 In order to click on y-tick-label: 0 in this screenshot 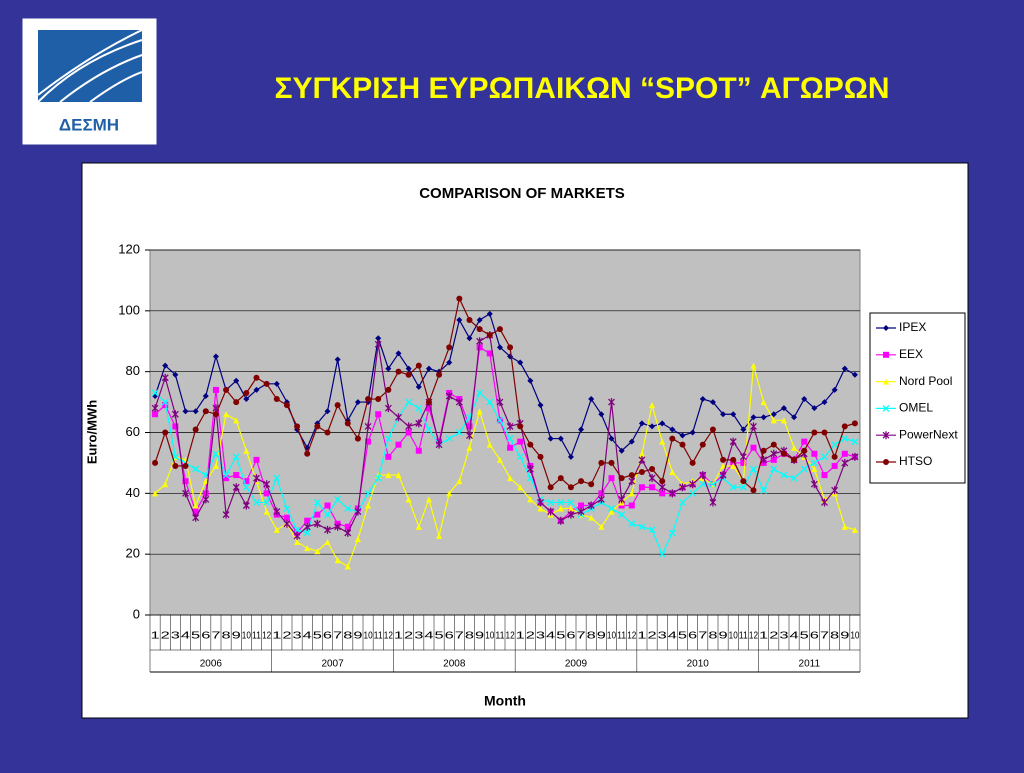, I will do `click(136, 613)`.